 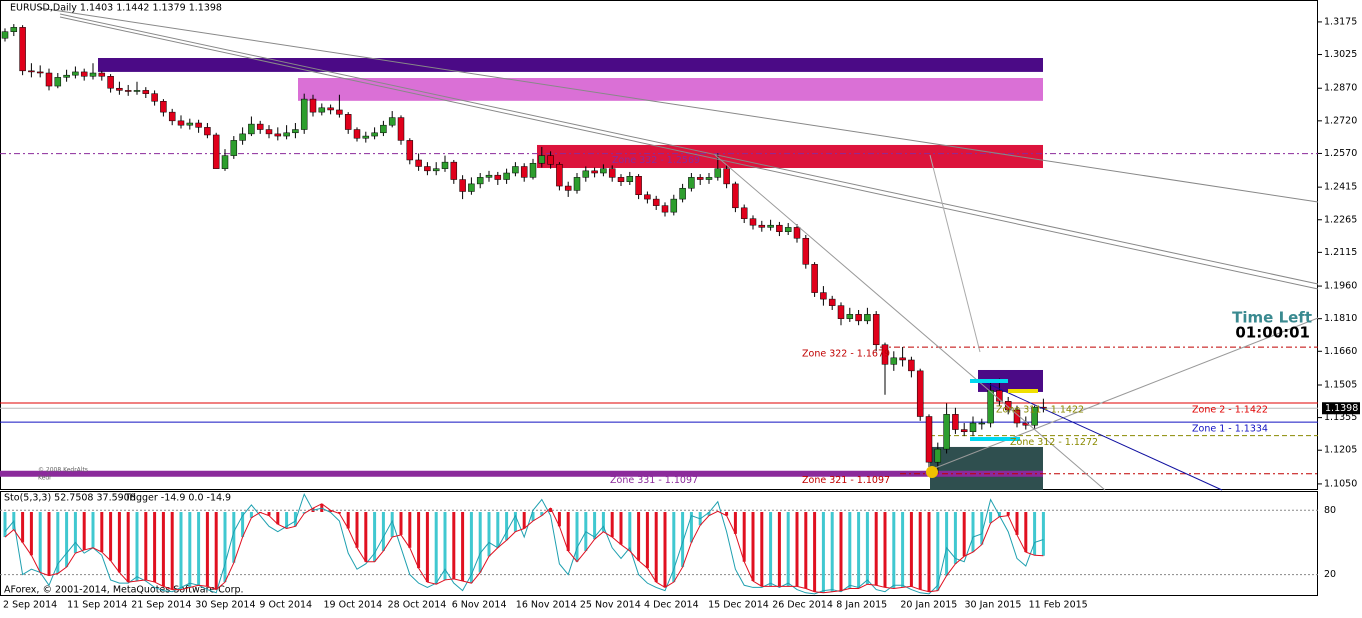 I want to click on y-tick-label: 1.3025, so click(x=1340, y=54).